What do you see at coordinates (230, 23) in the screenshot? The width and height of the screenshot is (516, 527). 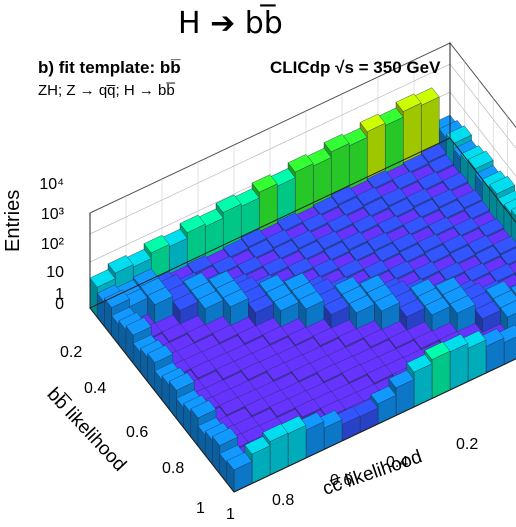 I see `page-title: H ➔ bb̅` at bounding box center [230, 23].